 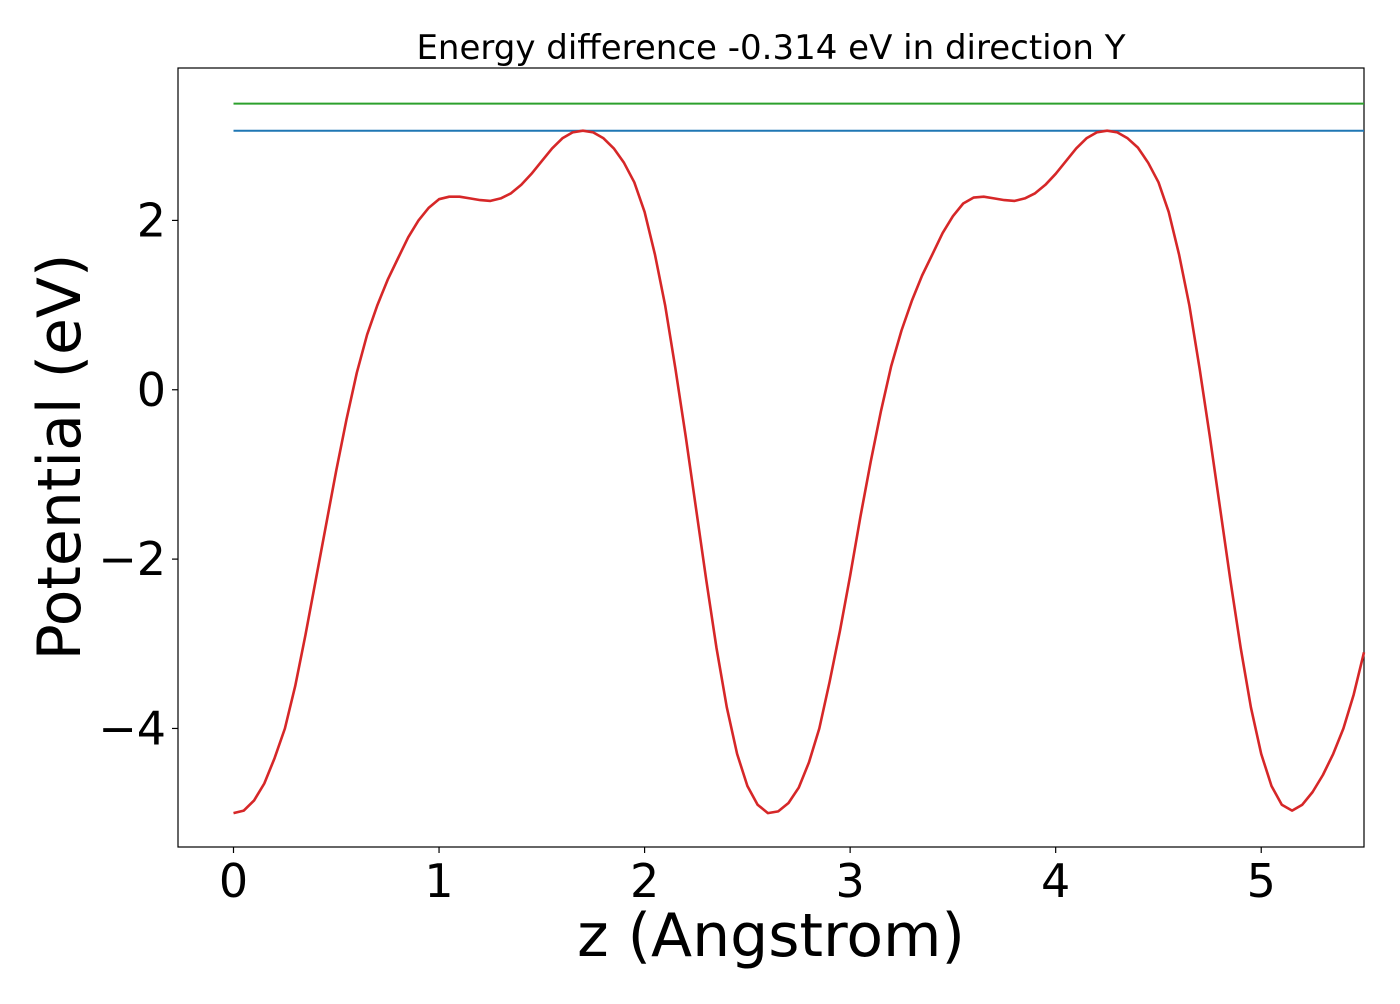 What do you see at coordinates (138, 474) in the screenshot?
I see `y-axis: −4 −2 0 2` at bounding box center [138, 474].